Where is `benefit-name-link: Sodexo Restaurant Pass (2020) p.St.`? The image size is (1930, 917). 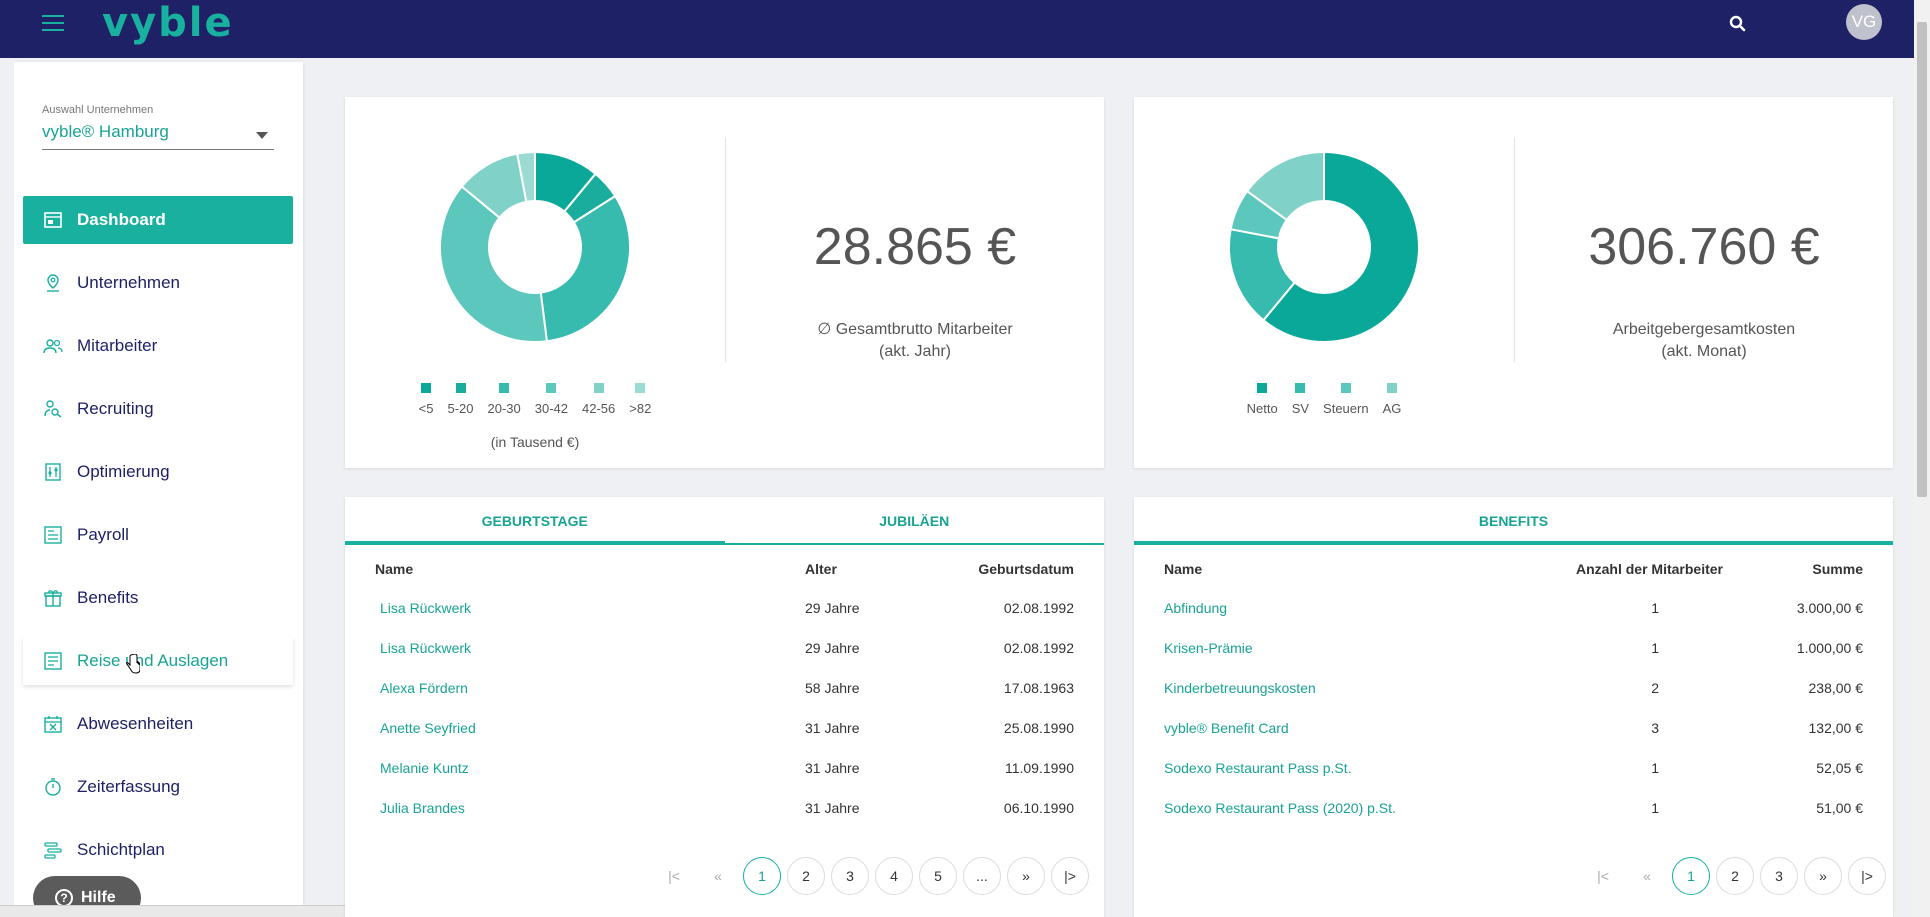
benefit-name-link: Sodexo Restaurant Pass (2020) p.St. is located at coordinates (1280, 808).